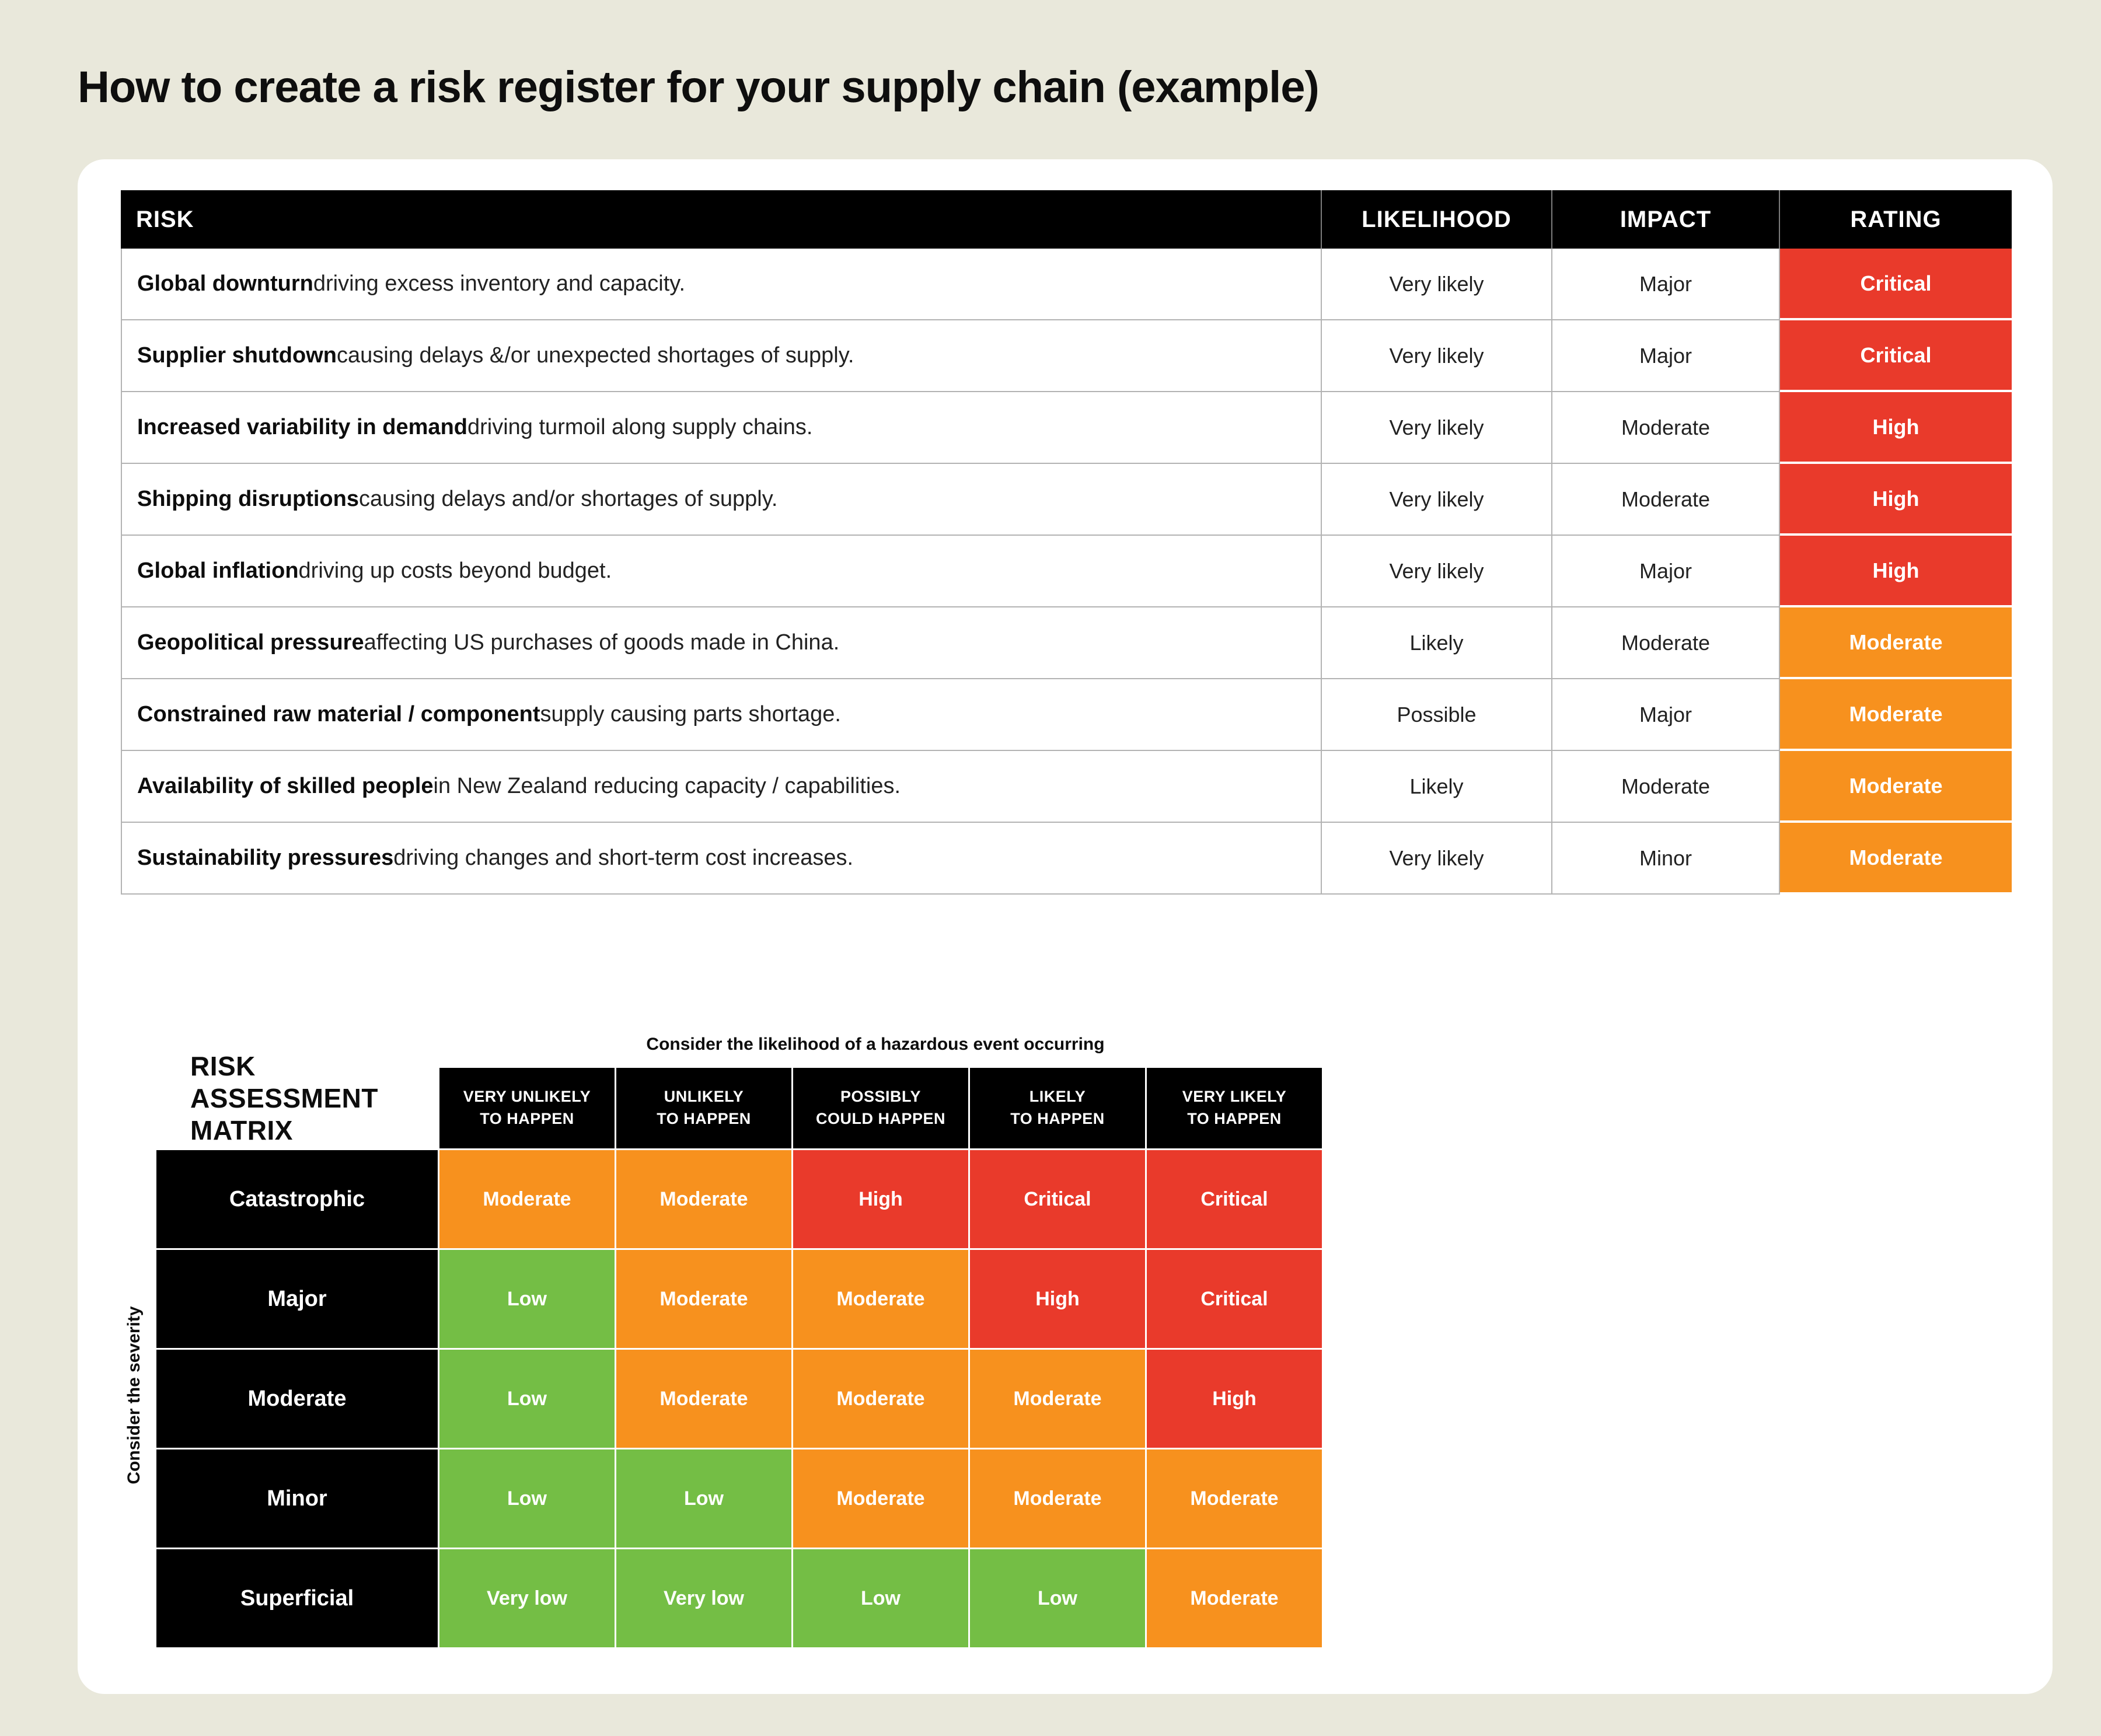 The width and height of the screenshot is (2101, 1736). What do you see at coordinates (1437, 787) in the screenshot?
I see `likelihood-cell: Likely` at bounding box center [1437, 787].